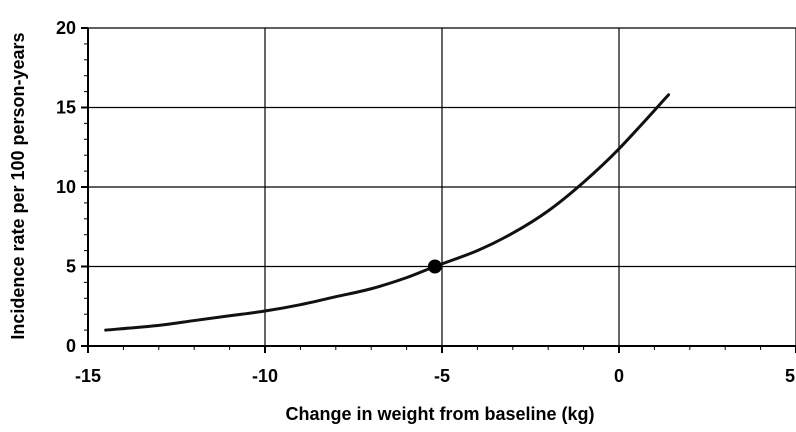 Image resolution: width=796 pixels, height=432 pixels. What do you see at coordinates (71, 267) in the screenshot?
I see `y-tick-label-1: 5` at bounding box center [71, 267].